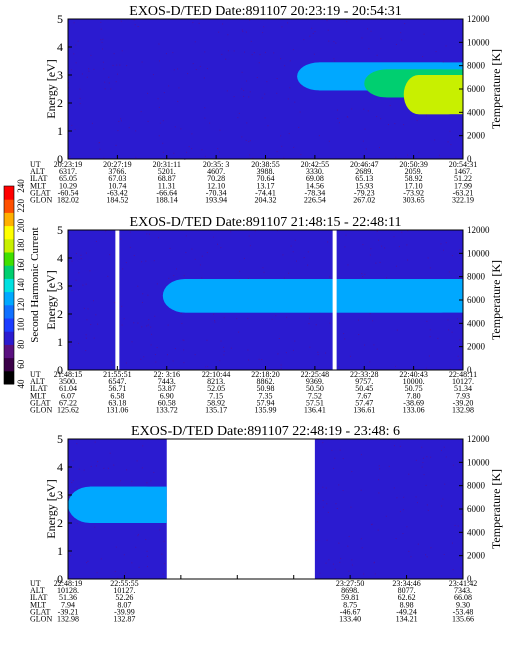 The width and height of the screenshot is (505, 649). I want to click on orbit-cell: -39.20, so click(463, 402).